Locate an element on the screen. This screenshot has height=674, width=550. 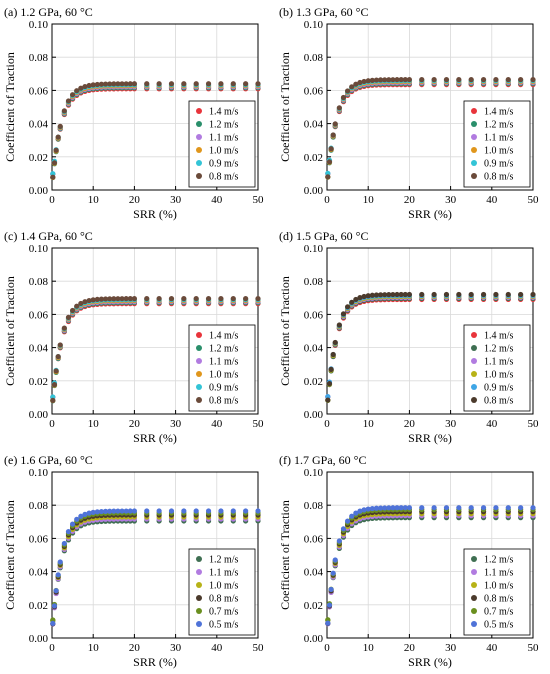
legend-label: 0.5 m/s is located at coordinates (499, 625).